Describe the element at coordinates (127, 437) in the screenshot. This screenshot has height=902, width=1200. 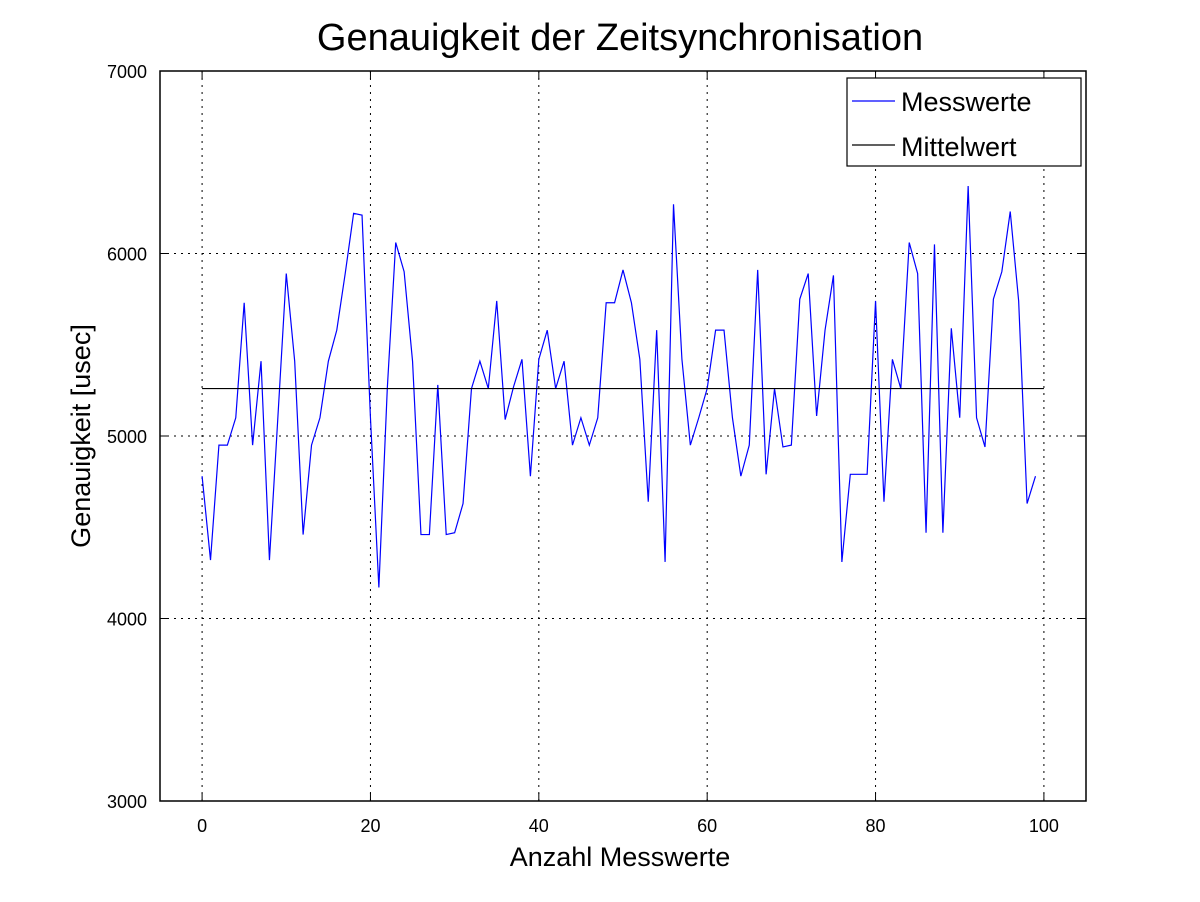
I see `y-tick-label: 5000` at that location.